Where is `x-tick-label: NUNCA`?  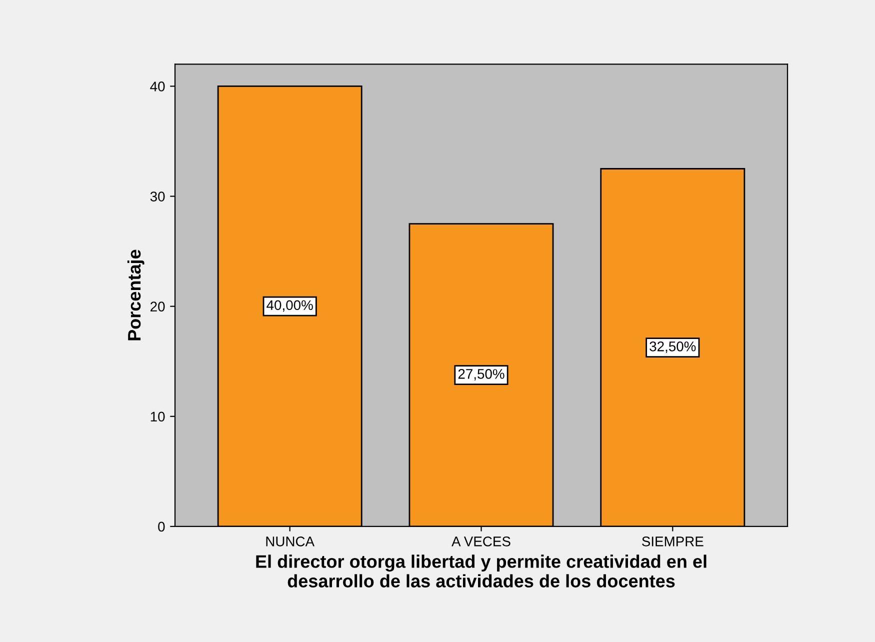 x-tick-label: NUNCA is located at coordinates (290, 541).